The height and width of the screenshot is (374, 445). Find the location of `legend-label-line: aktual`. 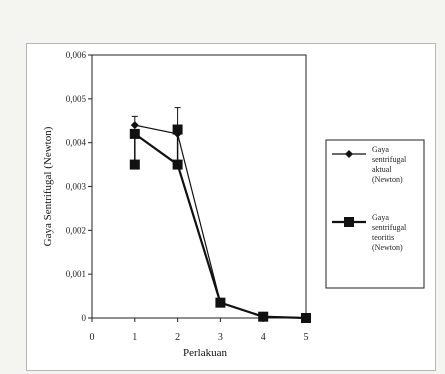

legend-label-line: aktual is located at coordinates (382, 169).